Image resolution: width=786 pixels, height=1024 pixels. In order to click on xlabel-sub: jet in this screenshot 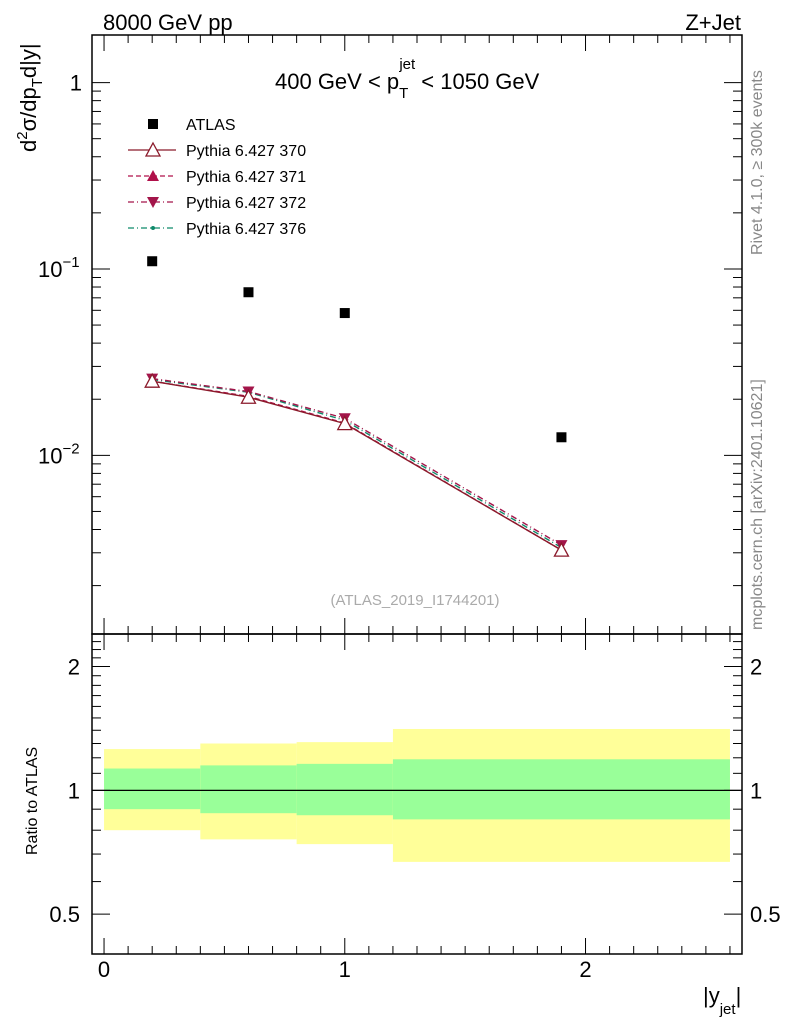, I will do `click(728, 1009)`.